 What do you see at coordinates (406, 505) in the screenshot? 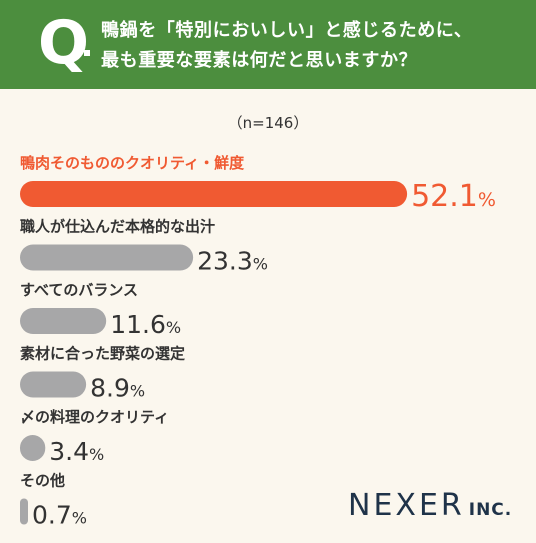
I see `logo-main-text: NEXER` at bounding box center [406, 505].